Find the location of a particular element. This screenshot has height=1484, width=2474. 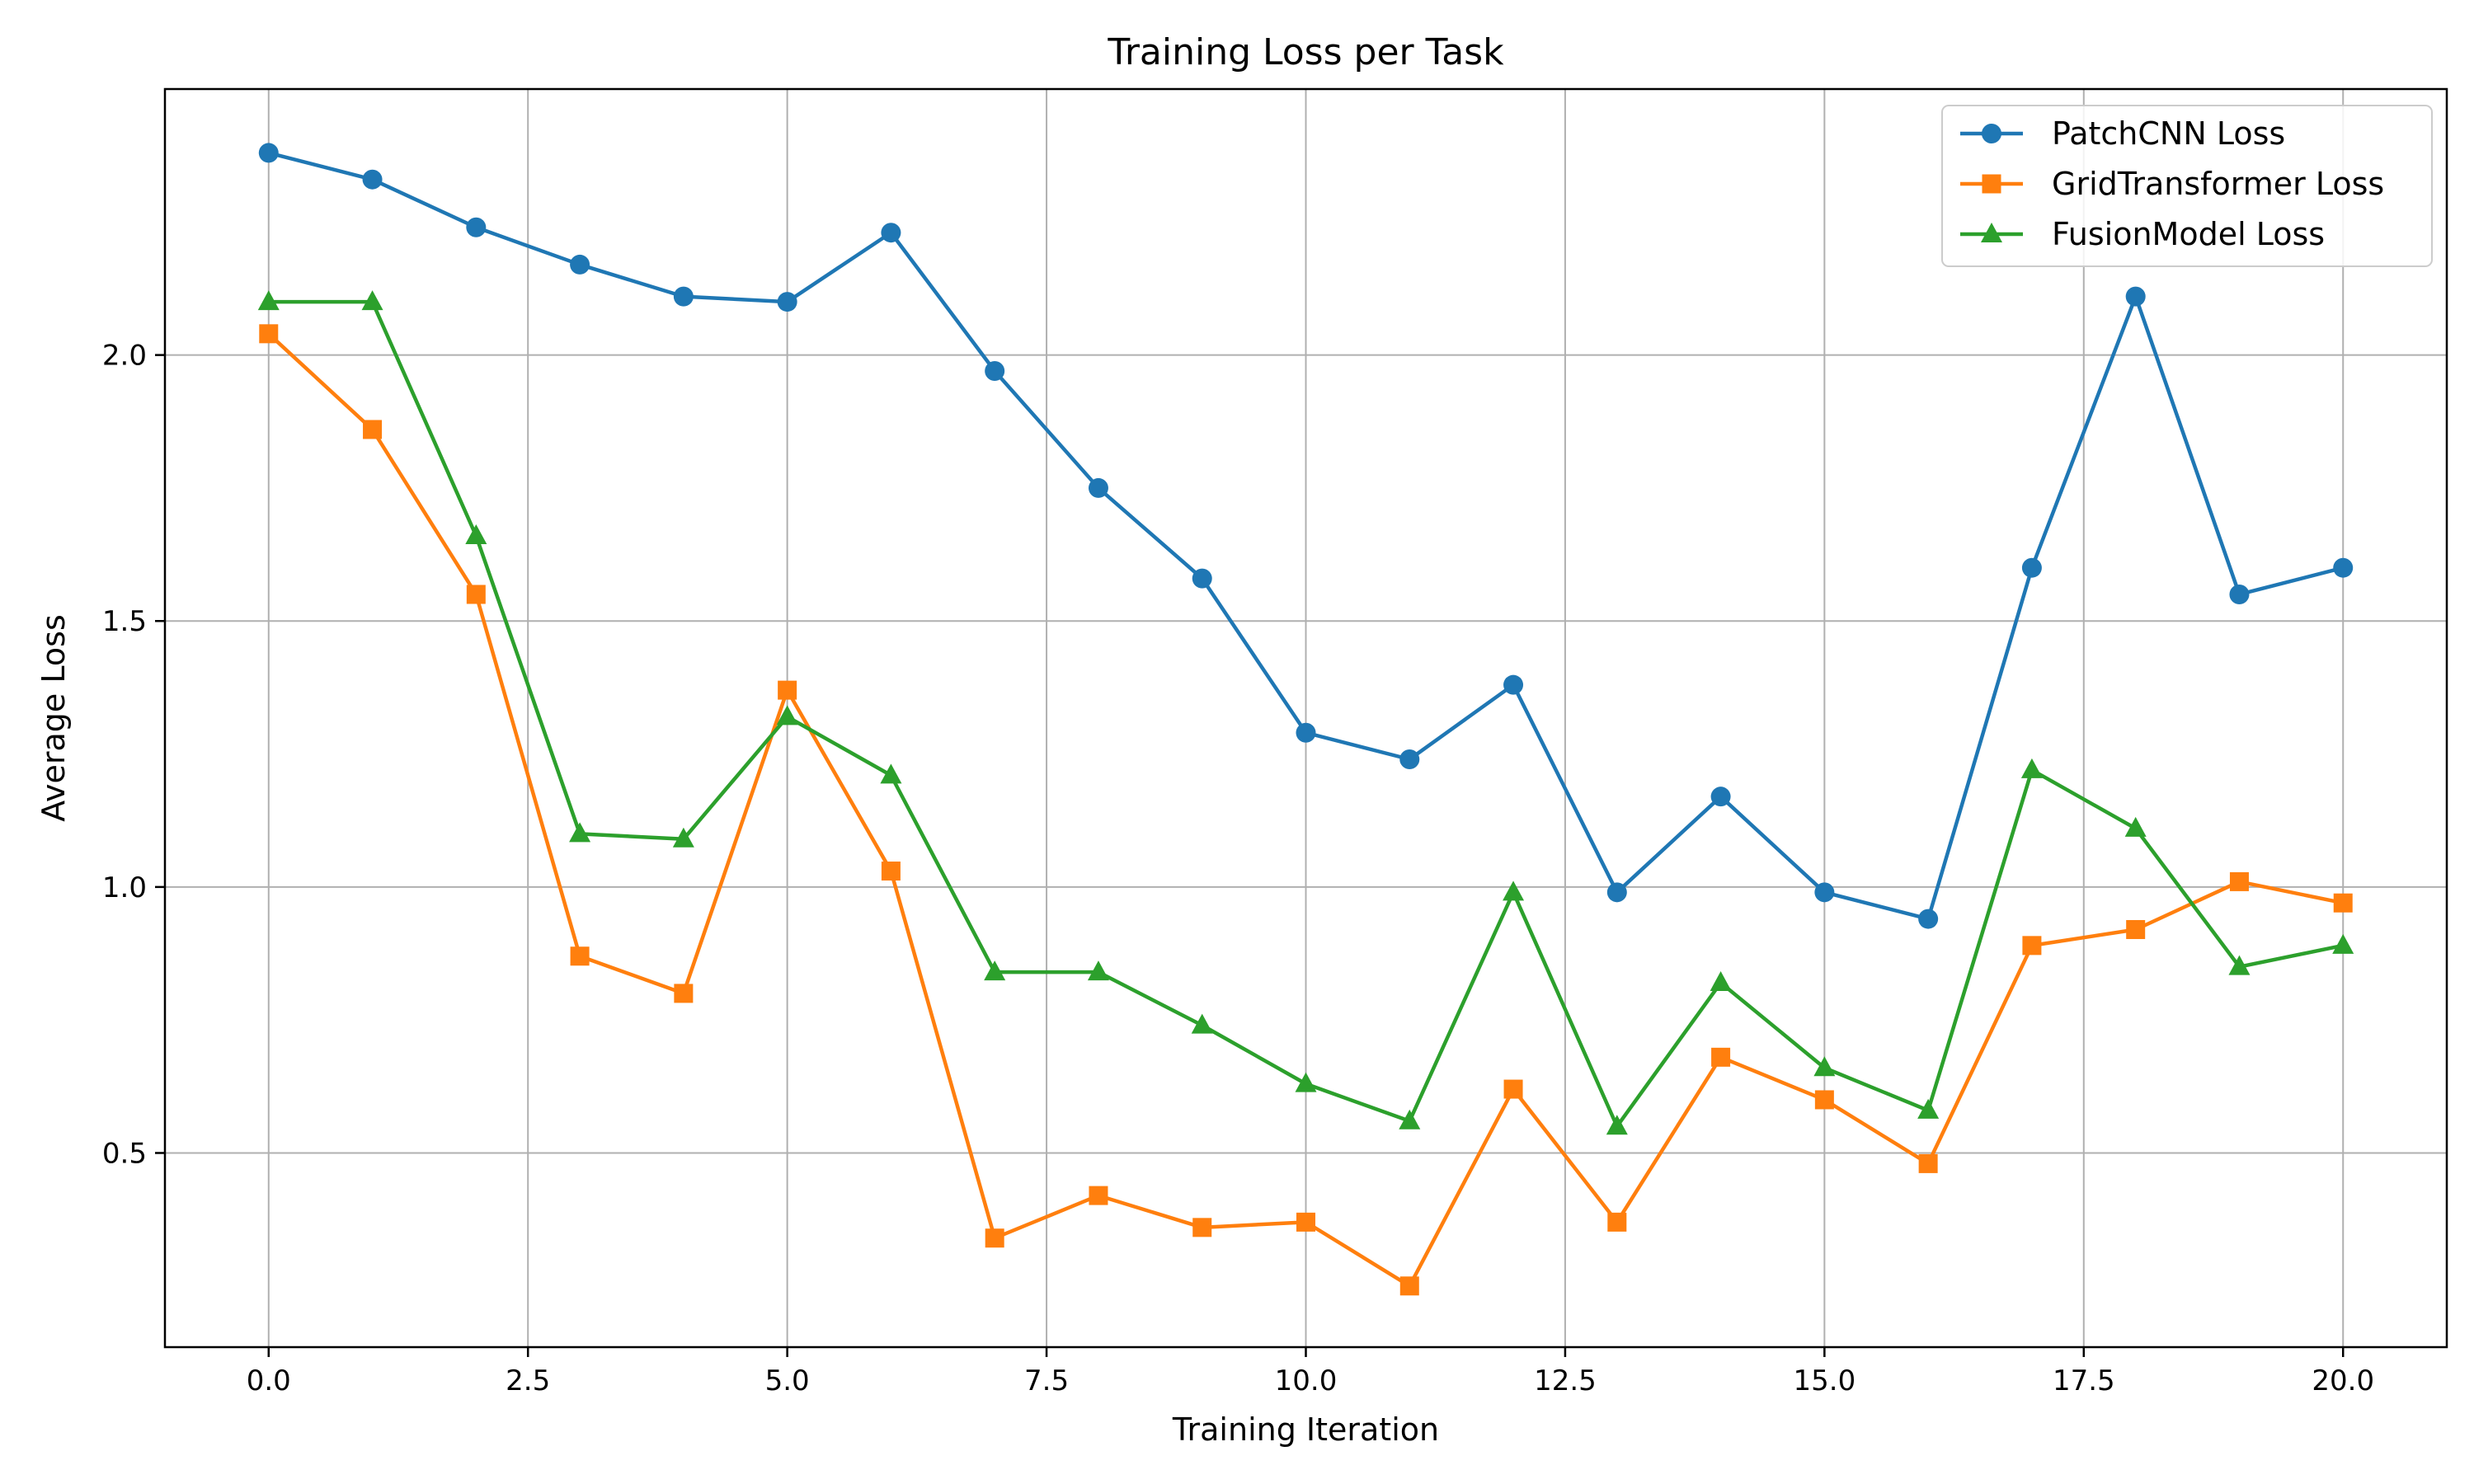

legend-entry: PatchCNN Loss is located at coordinates (2122, 133).